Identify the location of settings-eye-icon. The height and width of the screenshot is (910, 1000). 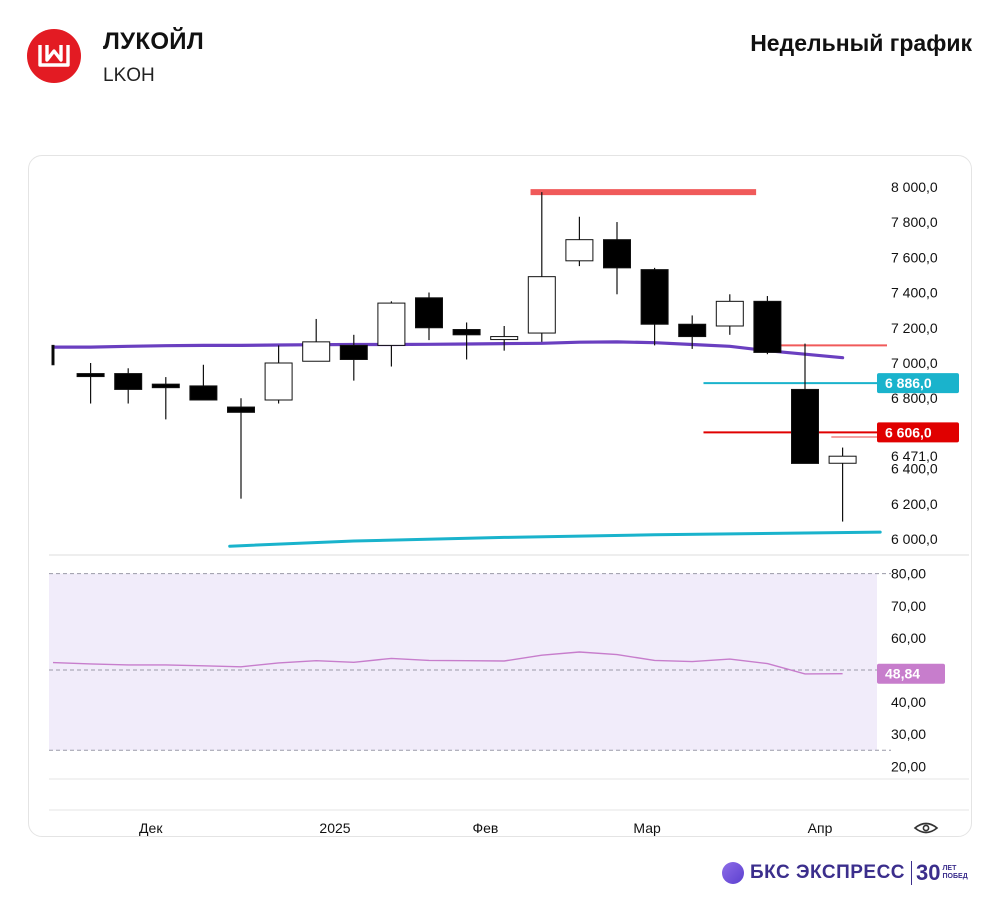
(926, 828).